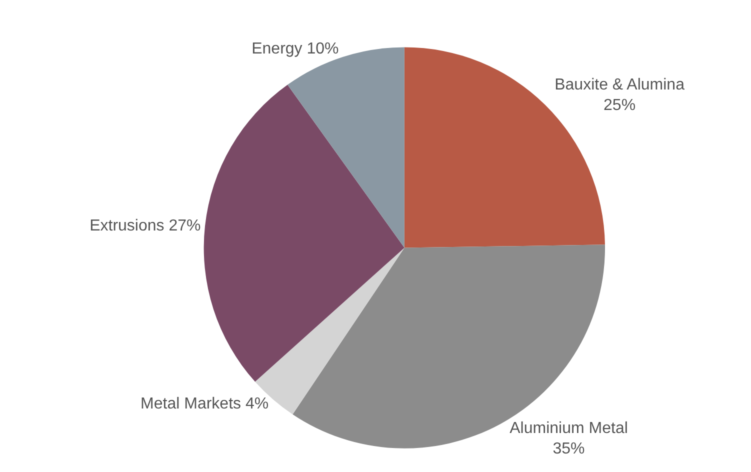  Describe the element at coordinates (568, 449) in the screenshot. I see `data-label: 35%` at that location.